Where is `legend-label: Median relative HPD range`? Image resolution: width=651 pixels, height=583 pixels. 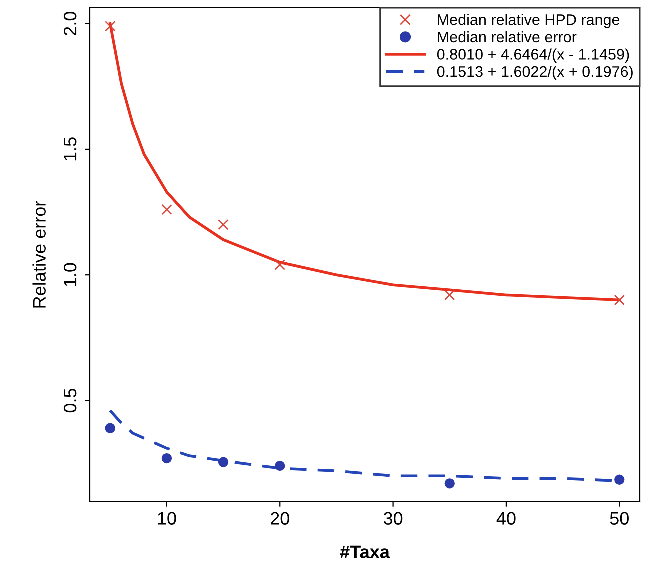
legend-label: Median relative HPD range is located at coordinates (529, 21).